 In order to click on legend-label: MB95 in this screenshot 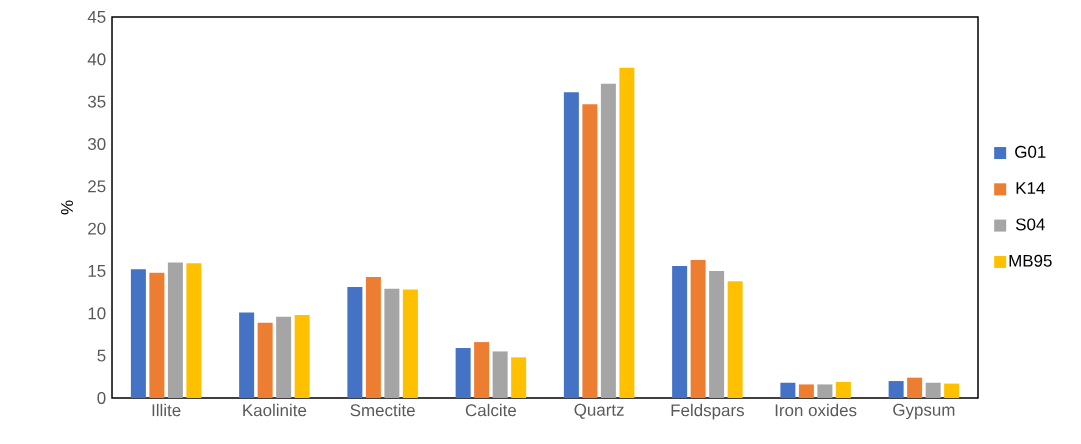, I will do `click(1030, 260)`.